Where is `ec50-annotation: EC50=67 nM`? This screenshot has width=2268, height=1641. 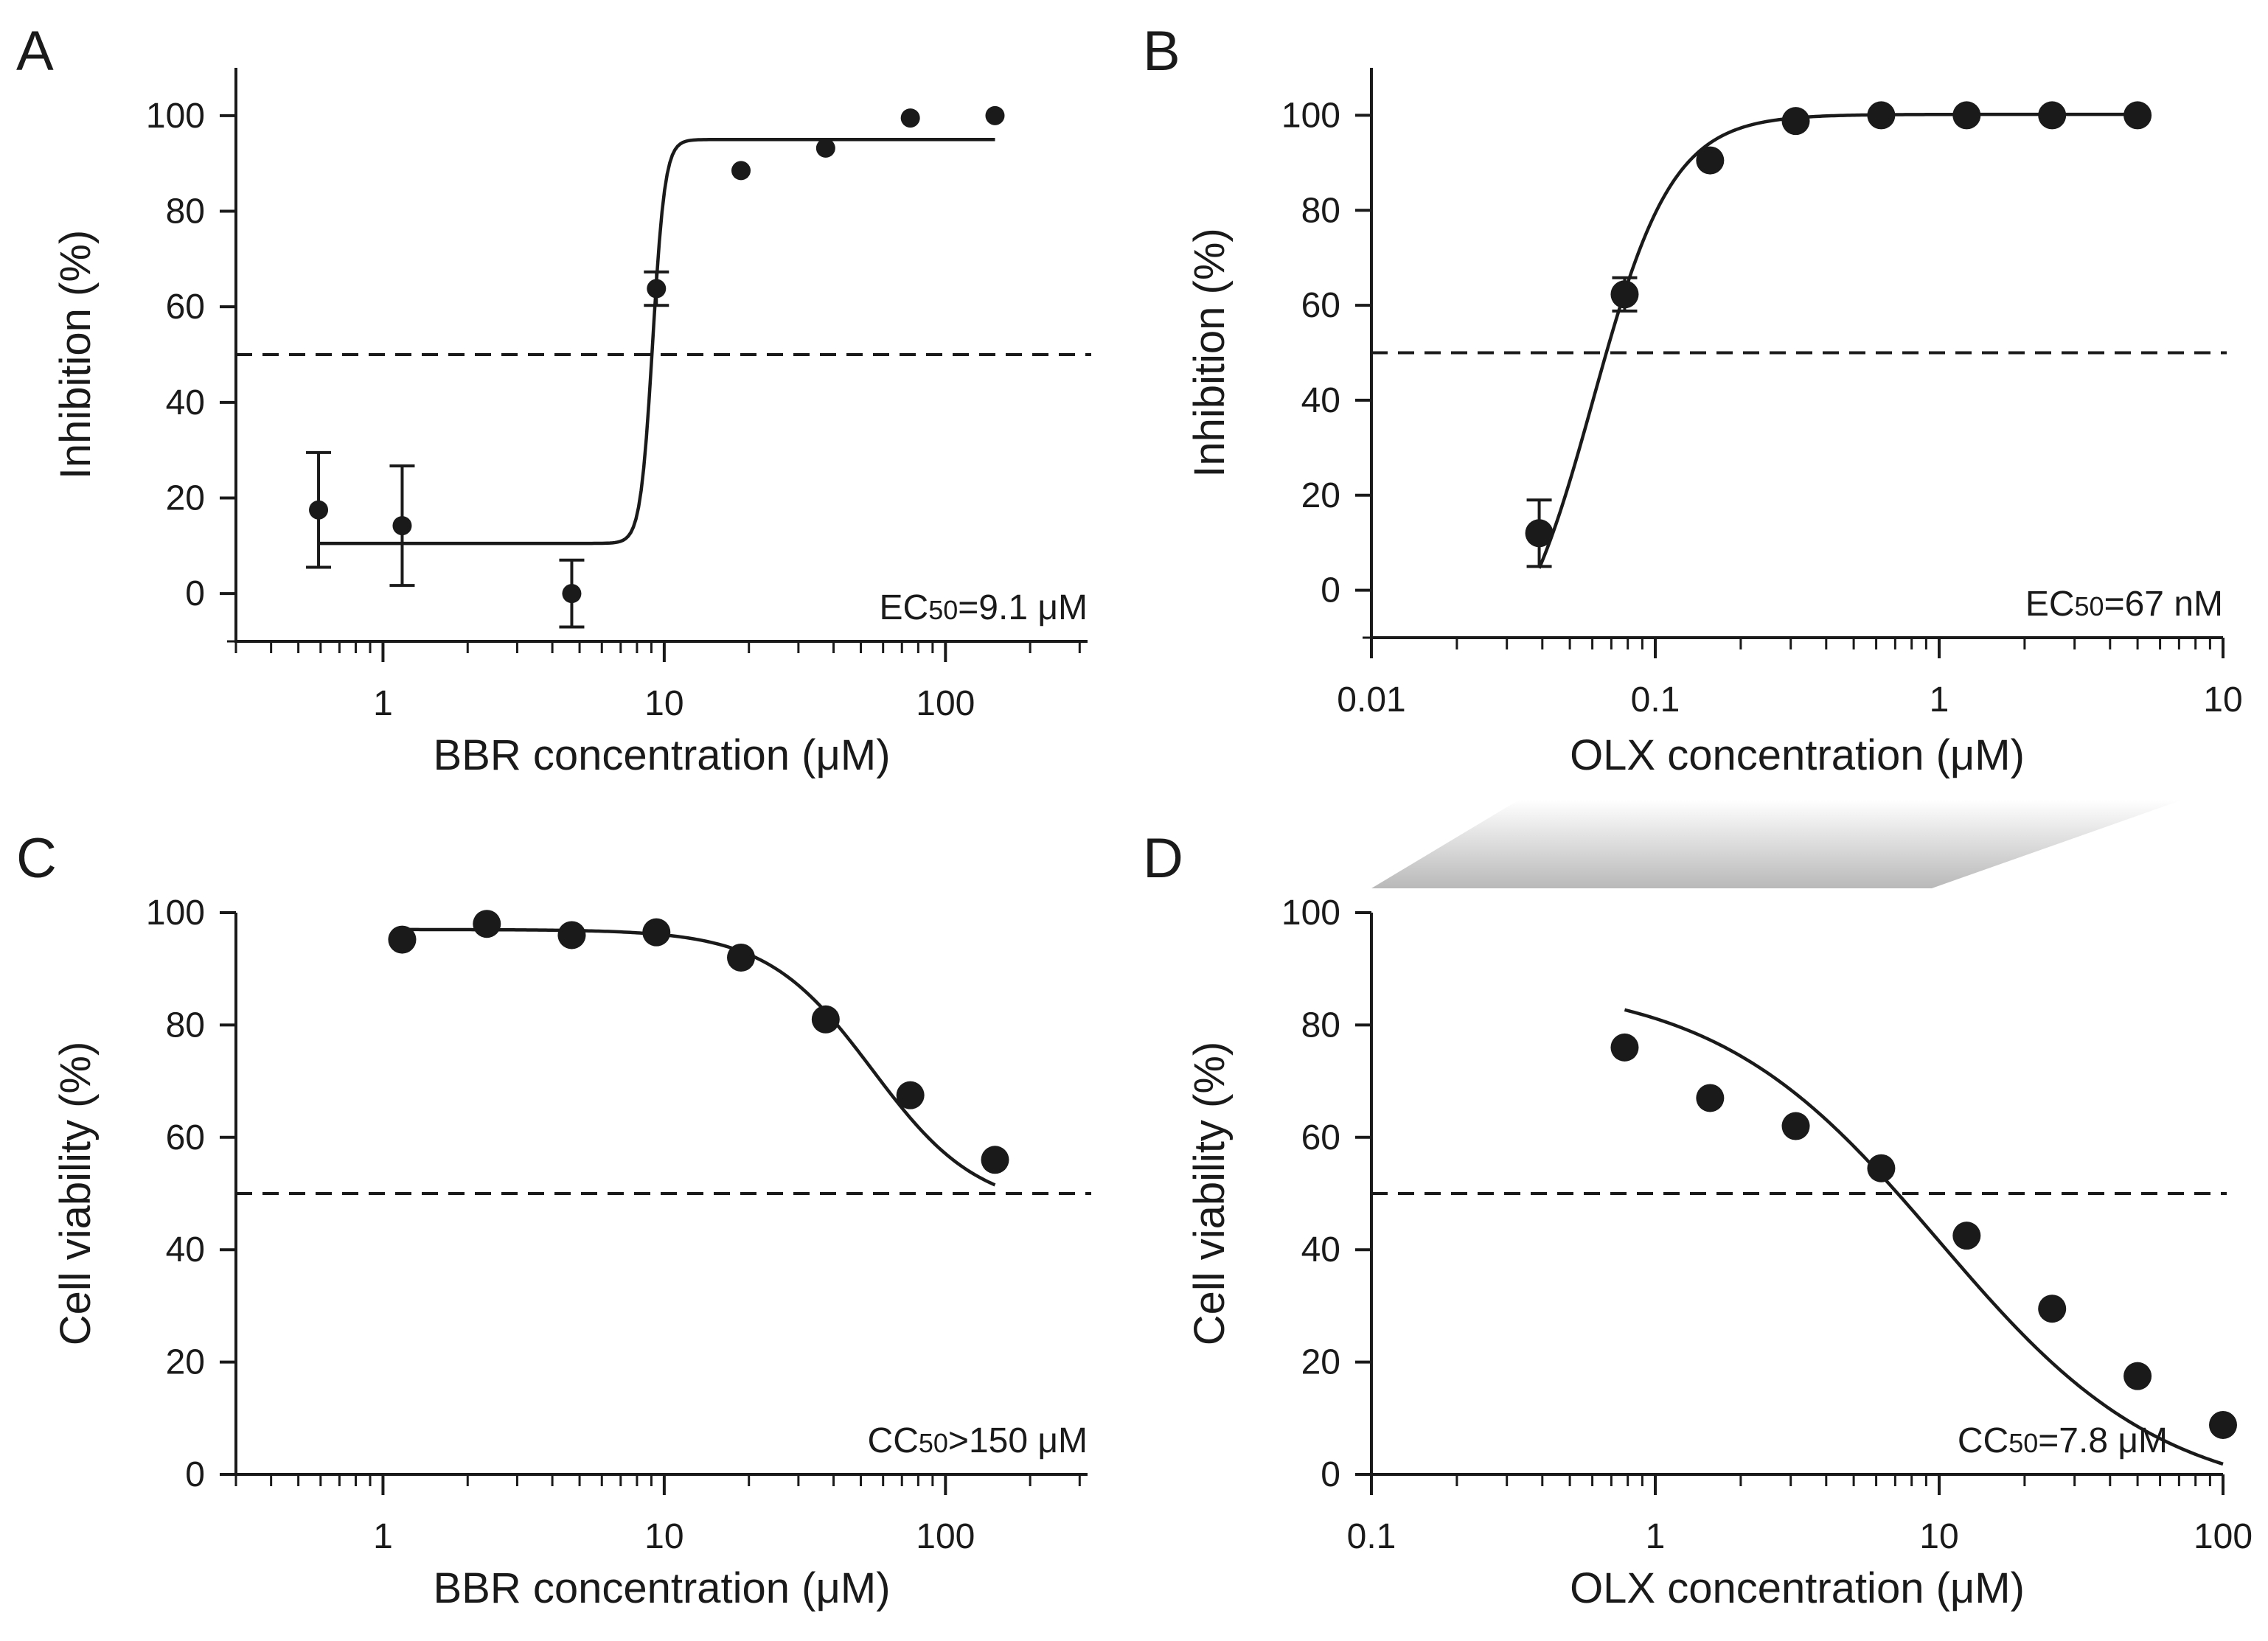
ec50-annotation: EC50=67 nM is located at coordinates (2124, 605).